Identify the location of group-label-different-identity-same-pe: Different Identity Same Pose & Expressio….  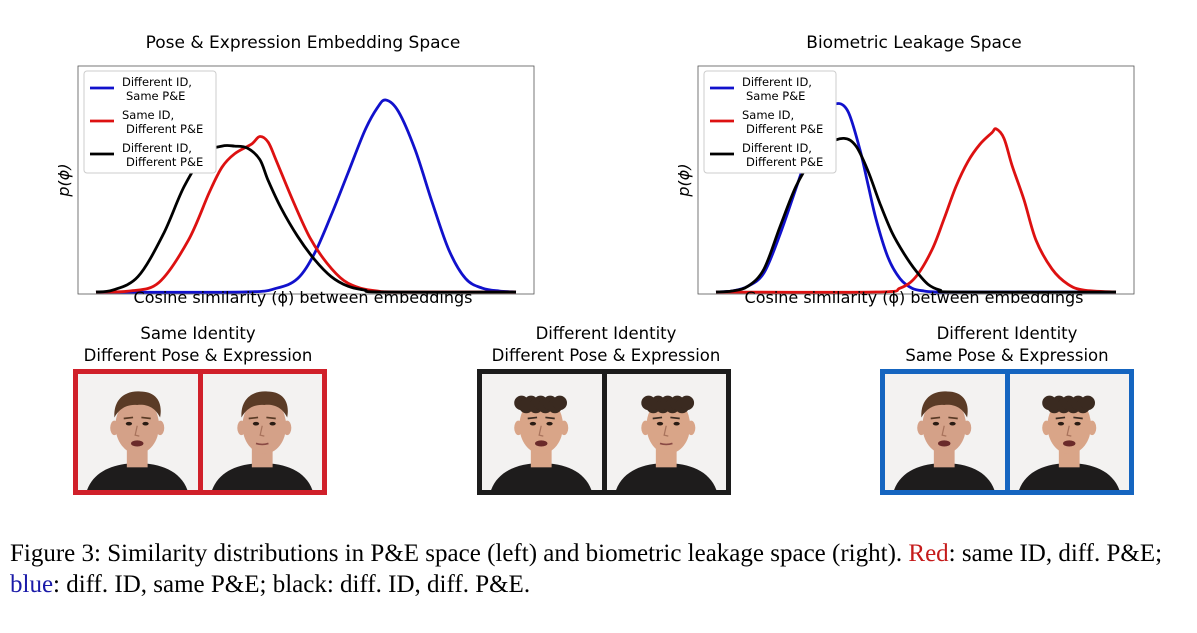
(1007, 345).